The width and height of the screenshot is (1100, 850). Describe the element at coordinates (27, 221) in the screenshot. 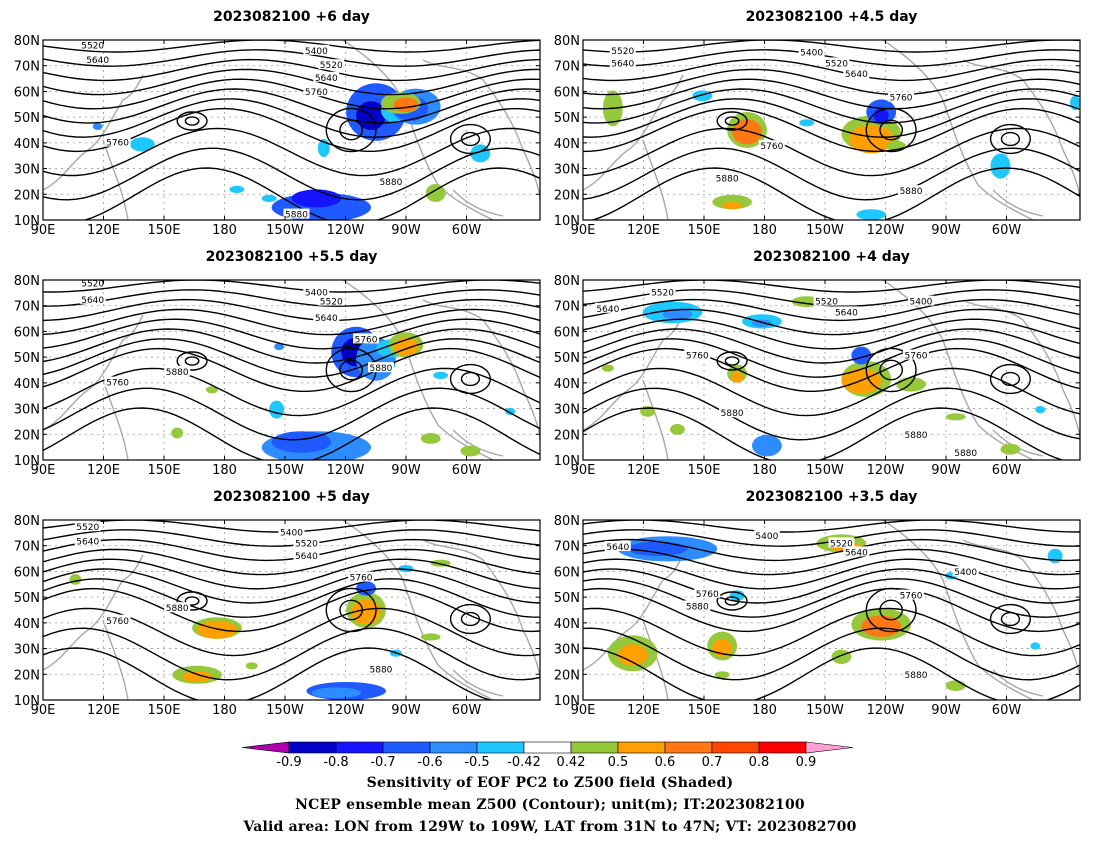

I see `lat-label: 10N` at that location.